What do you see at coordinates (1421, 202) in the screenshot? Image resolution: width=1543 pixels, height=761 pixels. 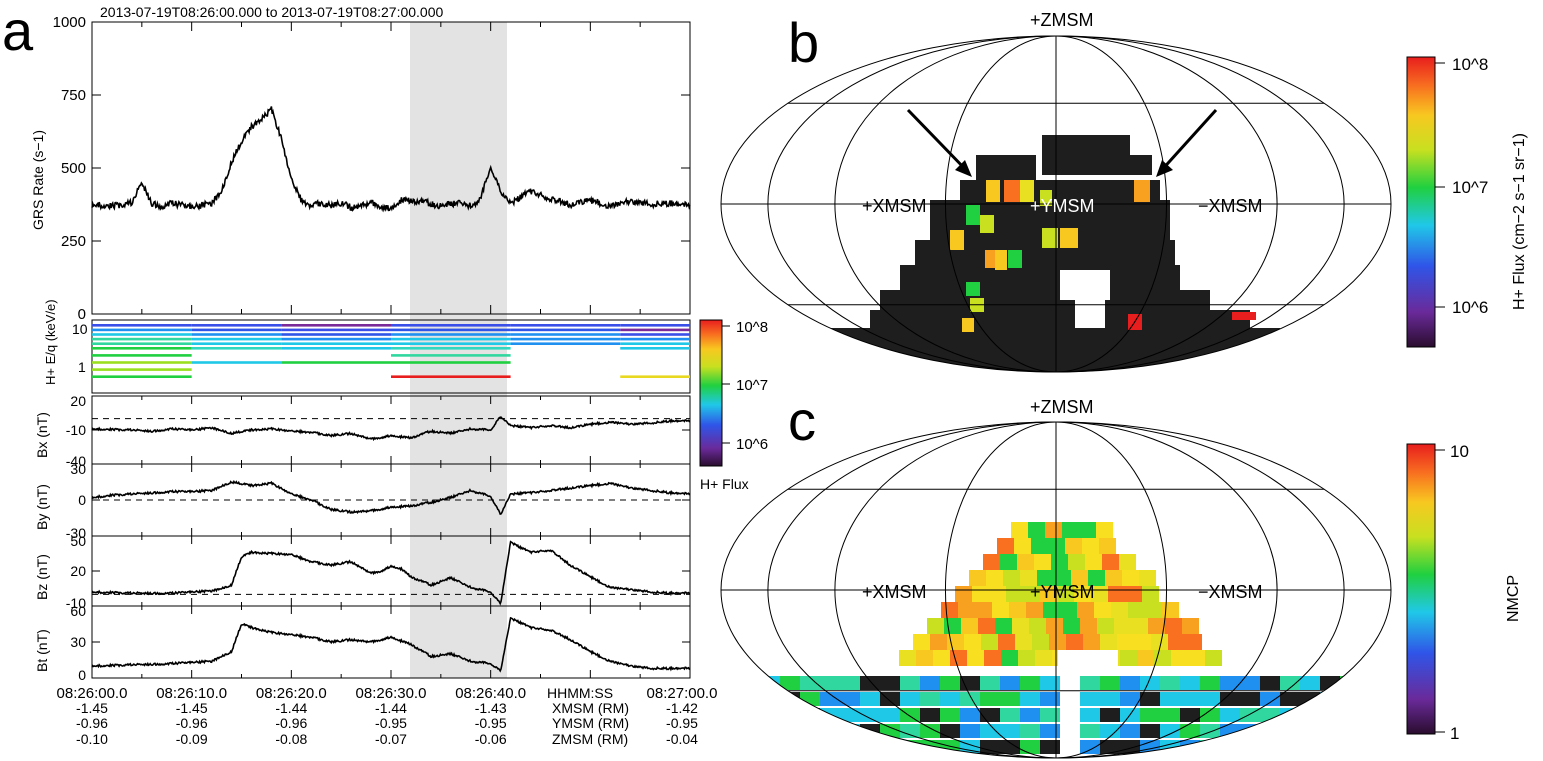 I see `b-colorbar-gradient` at bounding box center [1421, 202].